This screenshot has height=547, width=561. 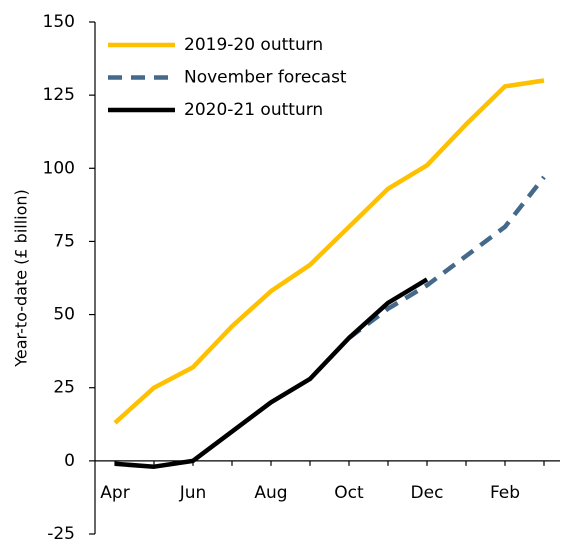 I want to click on y-tick-label: 25, so click(x=64, y=388).